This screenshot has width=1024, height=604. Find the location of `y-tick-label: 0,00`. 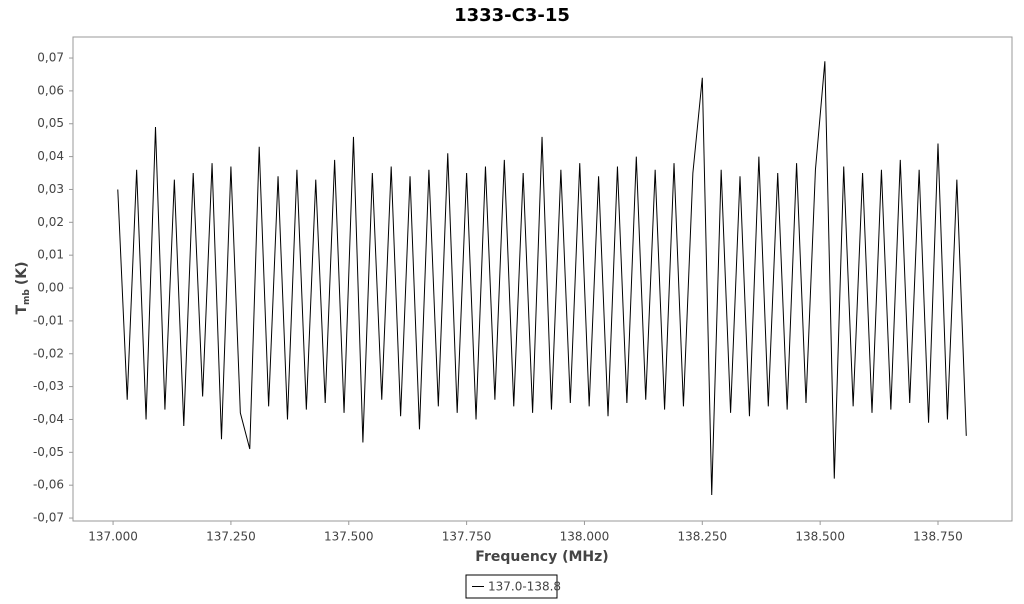

y-tick-label: 0,00 is located at coordinates (50, 288).